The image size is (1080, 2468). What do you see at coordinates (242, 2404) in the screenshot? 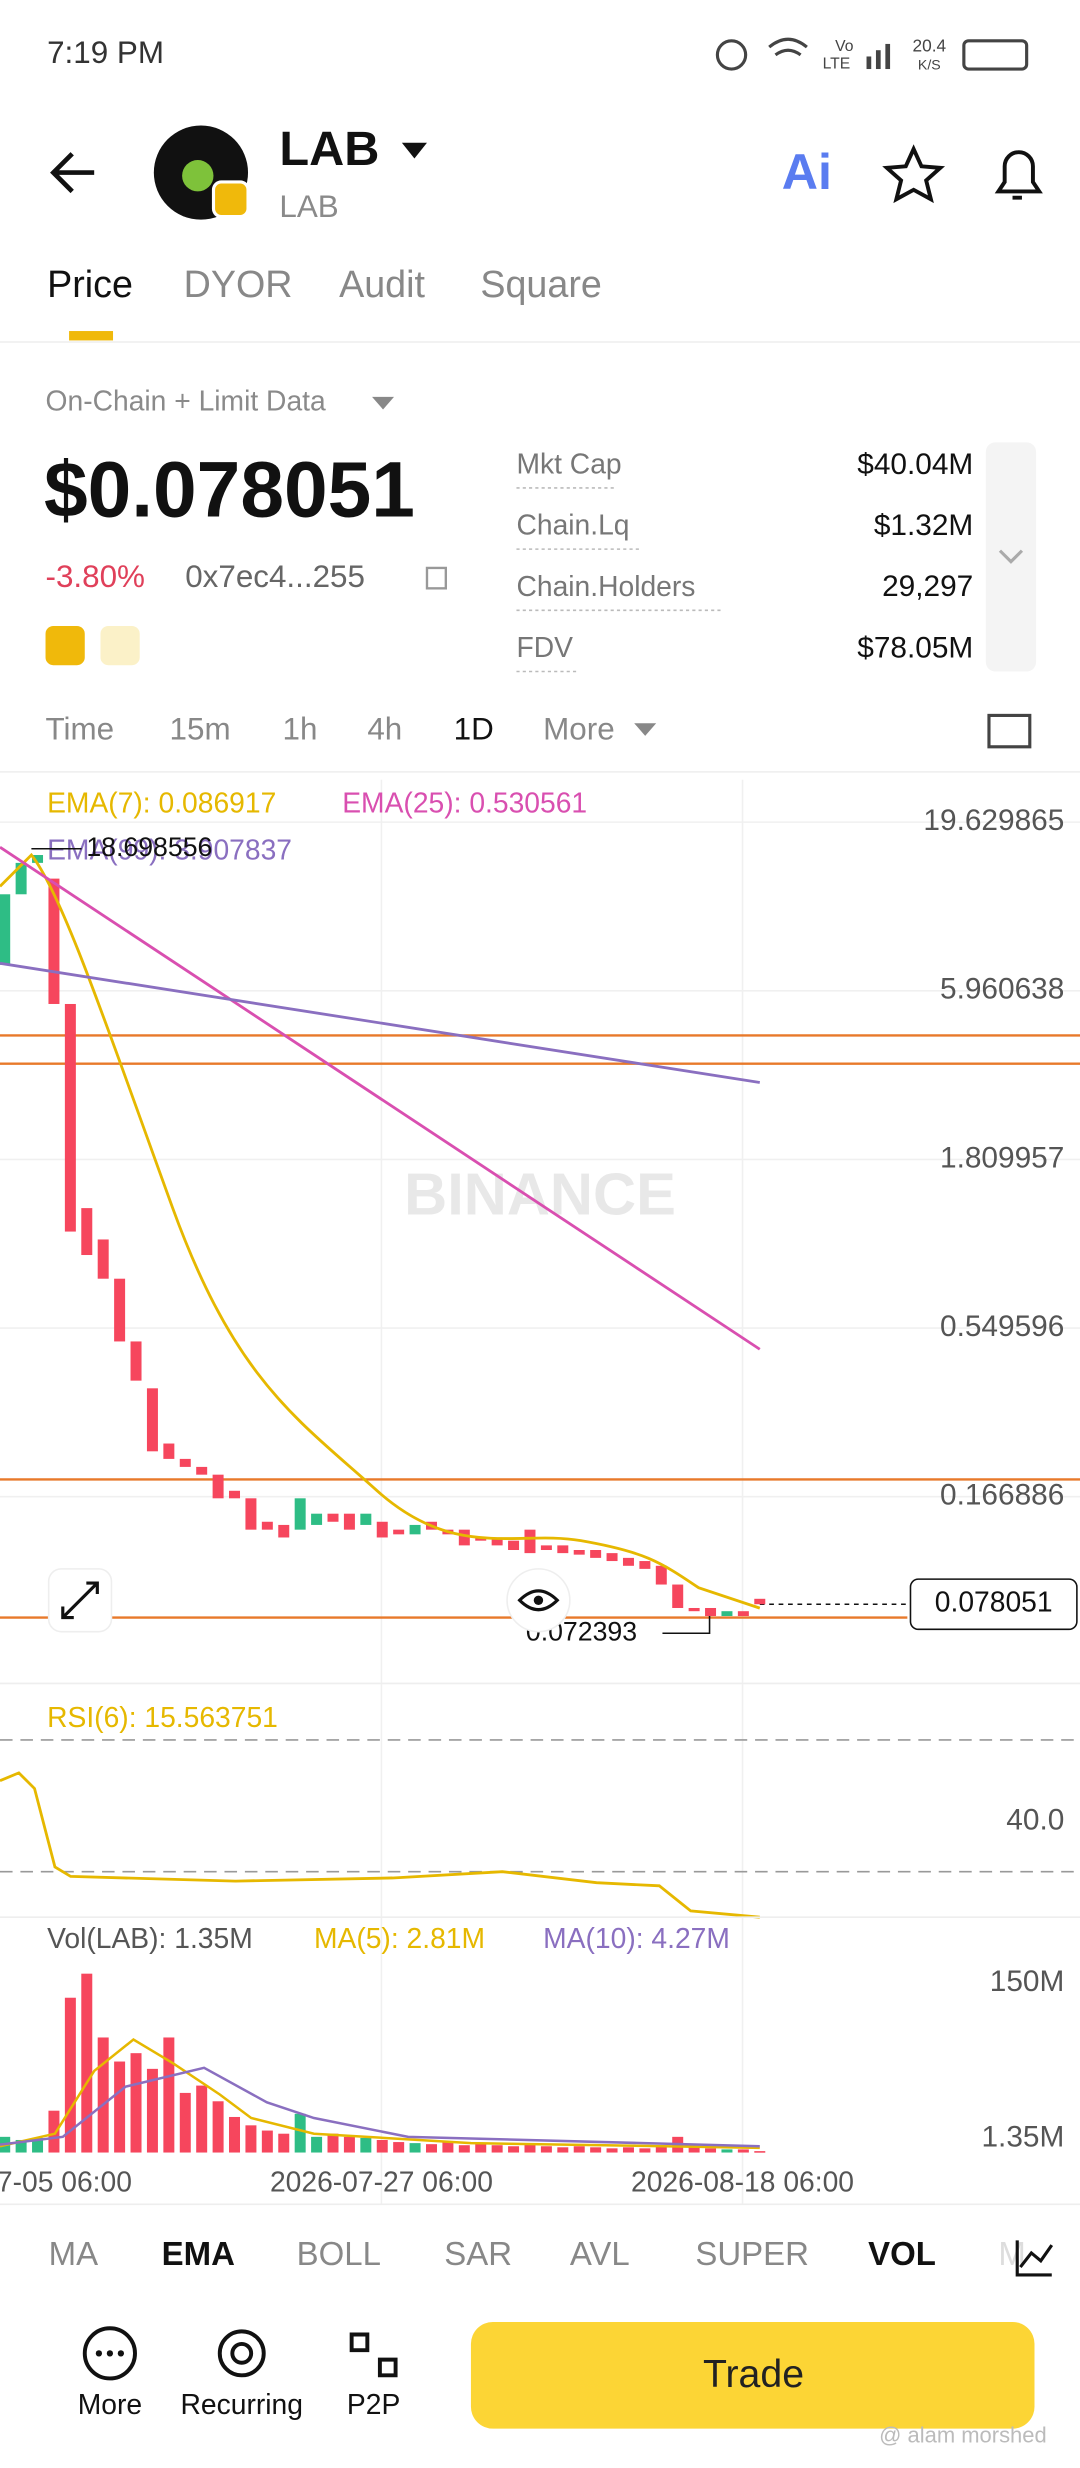
I see `bottom-item: Recurring` at bounding box center [242, 2404].